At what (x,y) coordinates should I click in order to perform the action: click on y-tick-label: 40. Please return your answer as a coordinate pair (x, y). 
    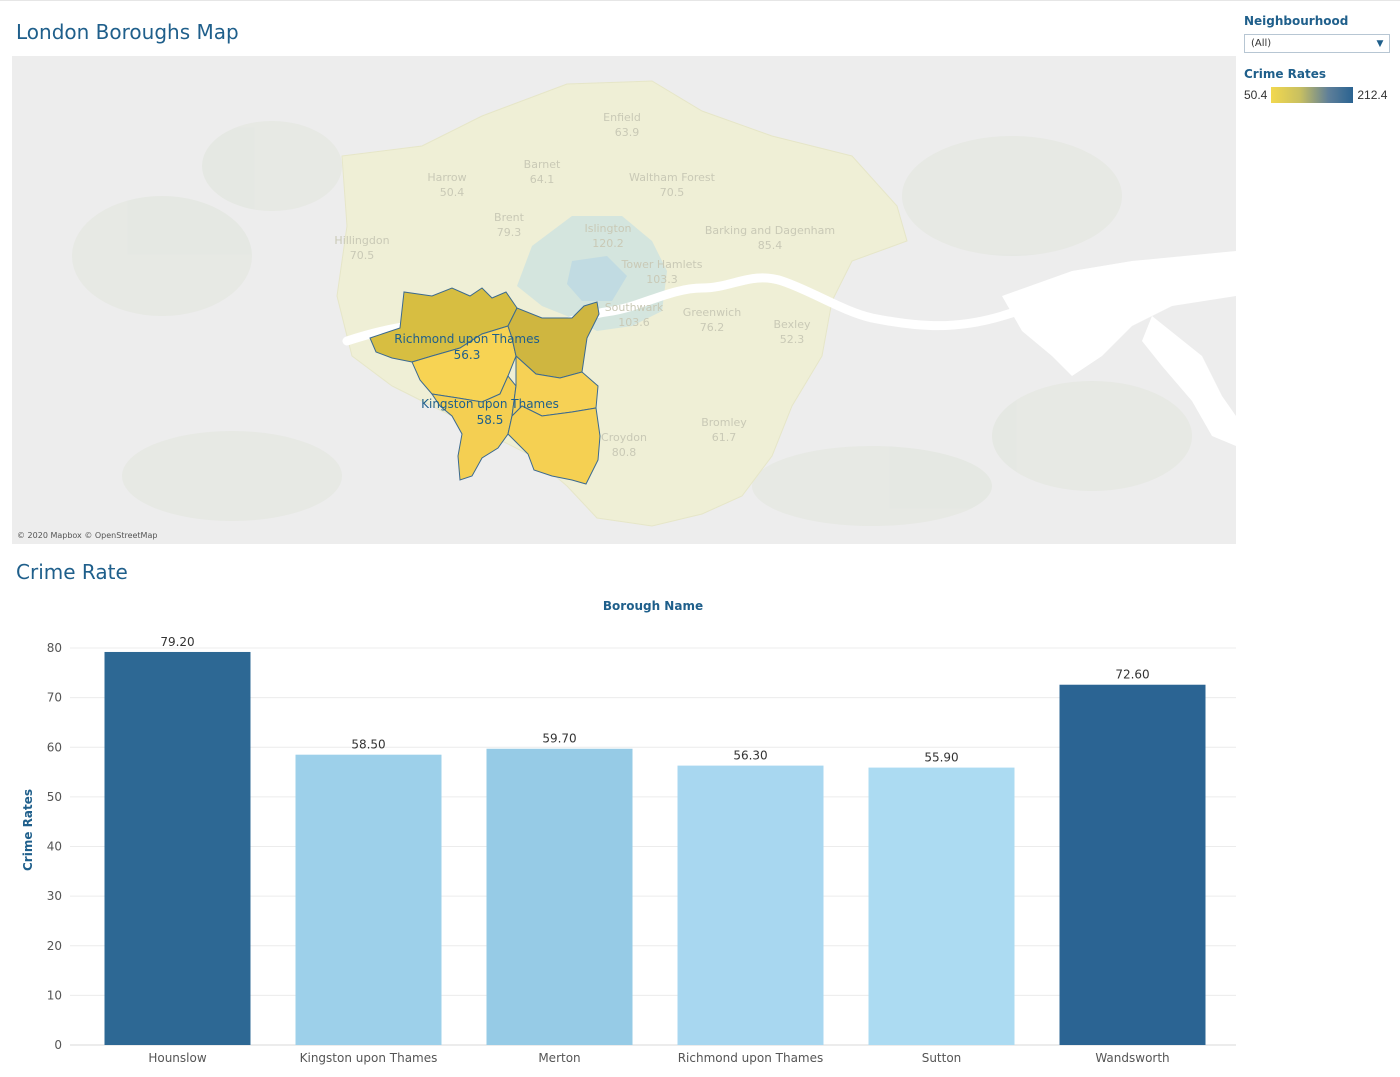
    Looking at the image, I should click on (54, 847).